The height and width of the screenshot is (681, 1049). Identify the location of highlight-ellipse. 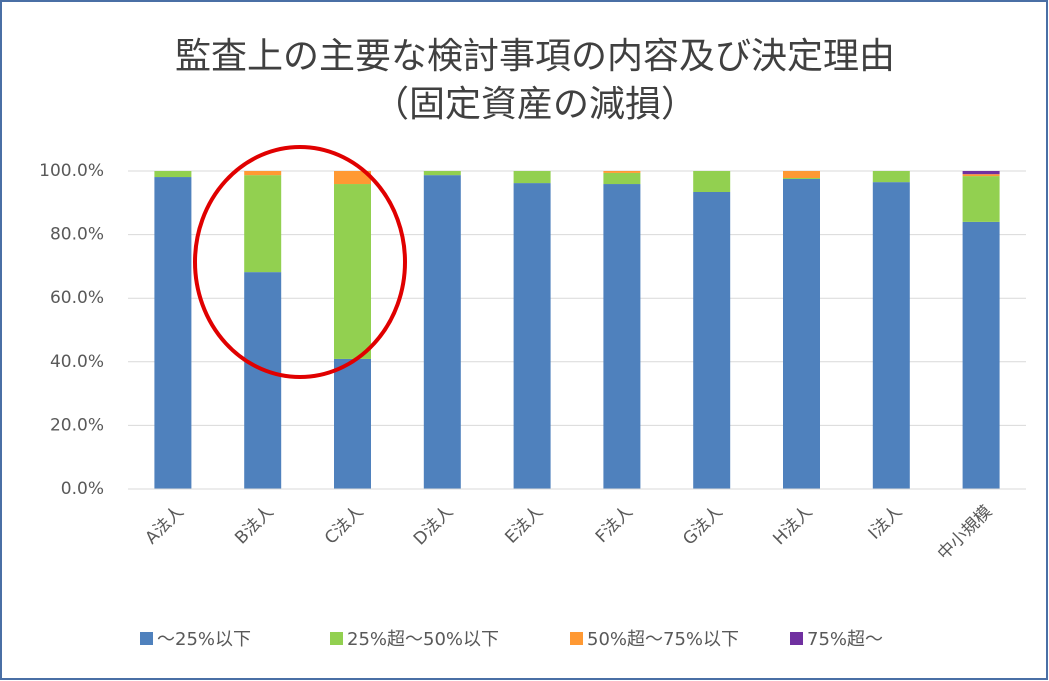
(300, 262).